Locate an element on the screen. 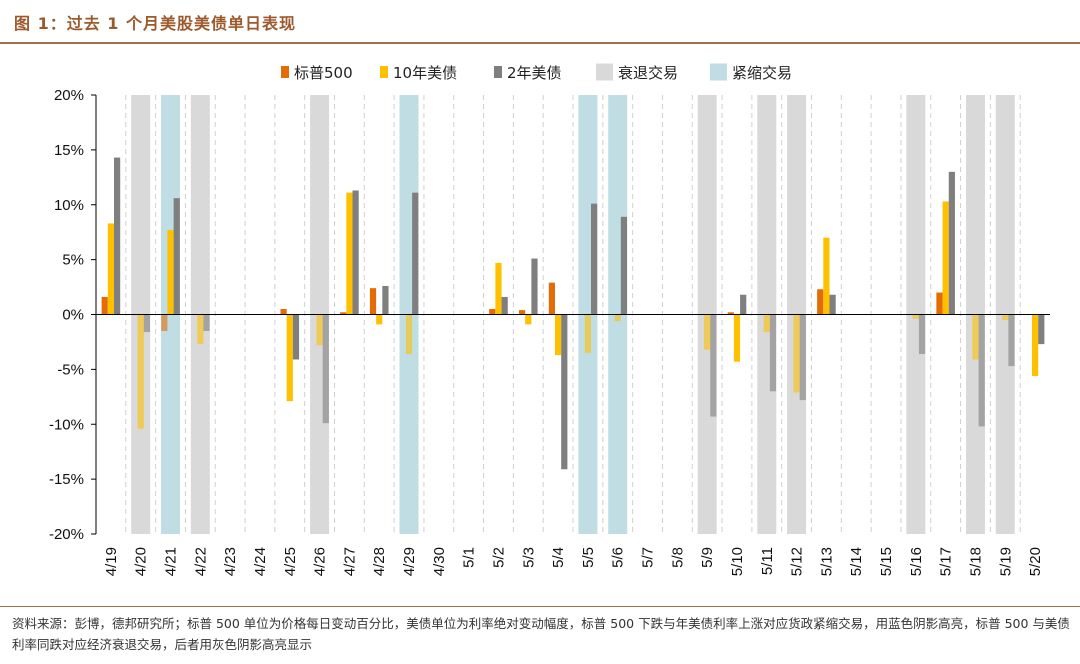 The image size is (1080, 664). y-tick-label: -10% is located at coordinates (66, 424).